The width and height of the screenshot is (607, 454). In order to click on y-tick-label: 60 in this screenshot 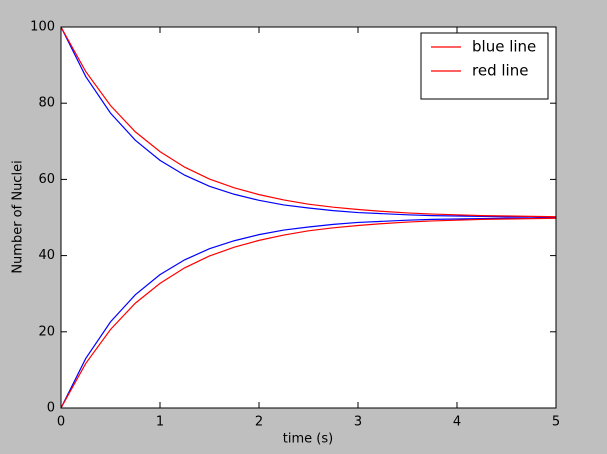, I will do `click(46, 179)`.